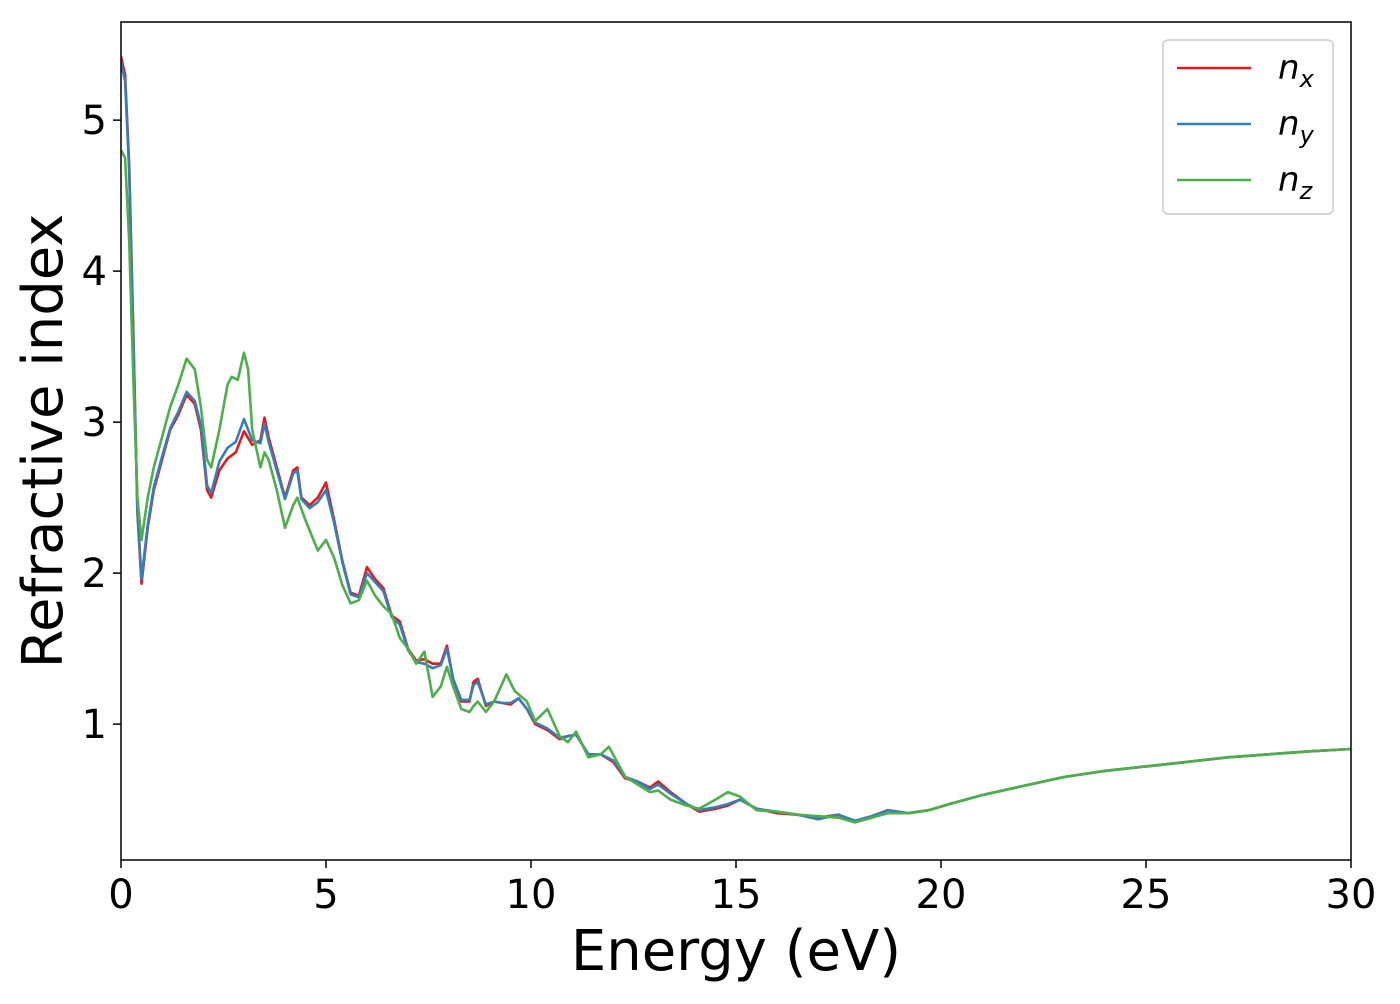 The width and height of the screenshot is (1400, 1004). Describe the element at coordinates (94, 272) in the screenshot. I see `y-tick-label: 4` at that location.